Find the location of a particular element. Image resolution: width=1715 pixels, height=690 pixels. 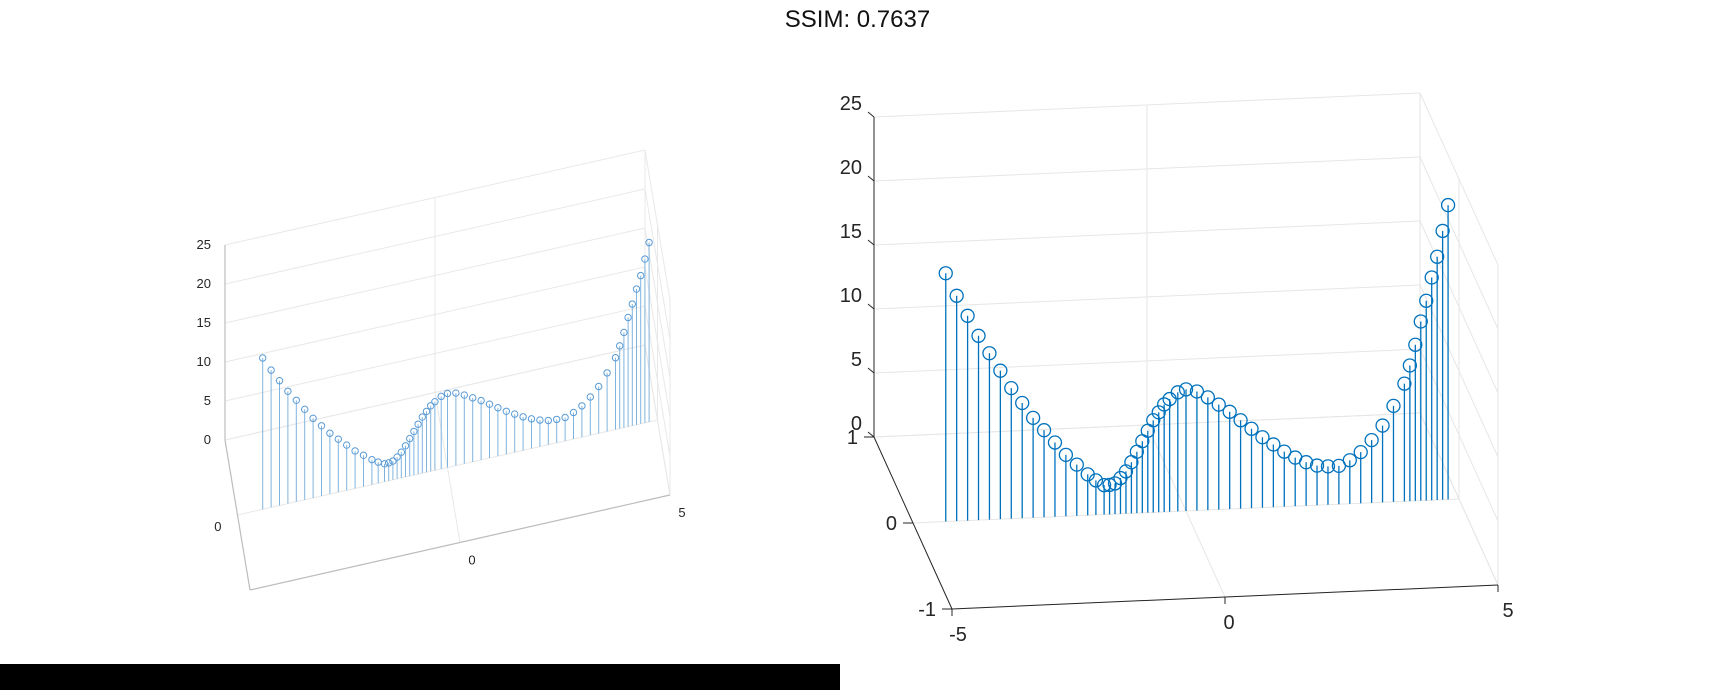

x-tick-label: -5 is located at coordinates (958, 635).